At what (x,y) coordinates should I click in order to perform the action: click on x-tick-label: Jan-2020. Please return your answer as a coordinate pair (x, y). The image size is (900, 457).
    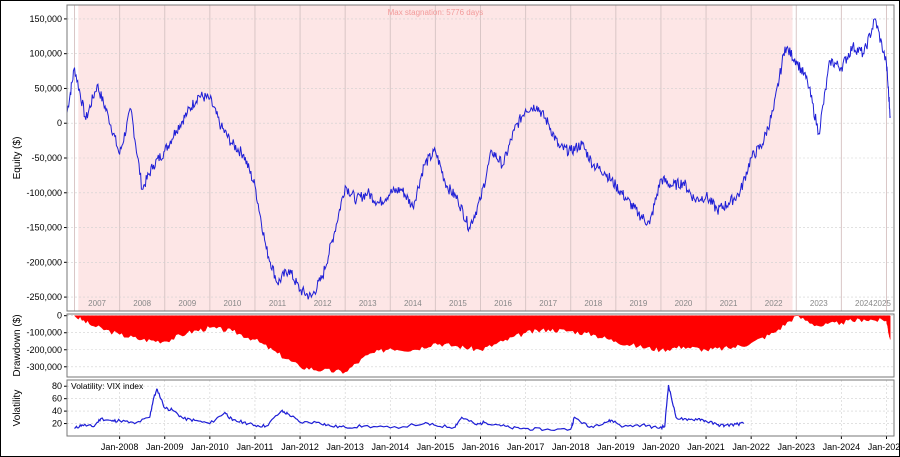
    Looking at the image, I should click on (661, 447).